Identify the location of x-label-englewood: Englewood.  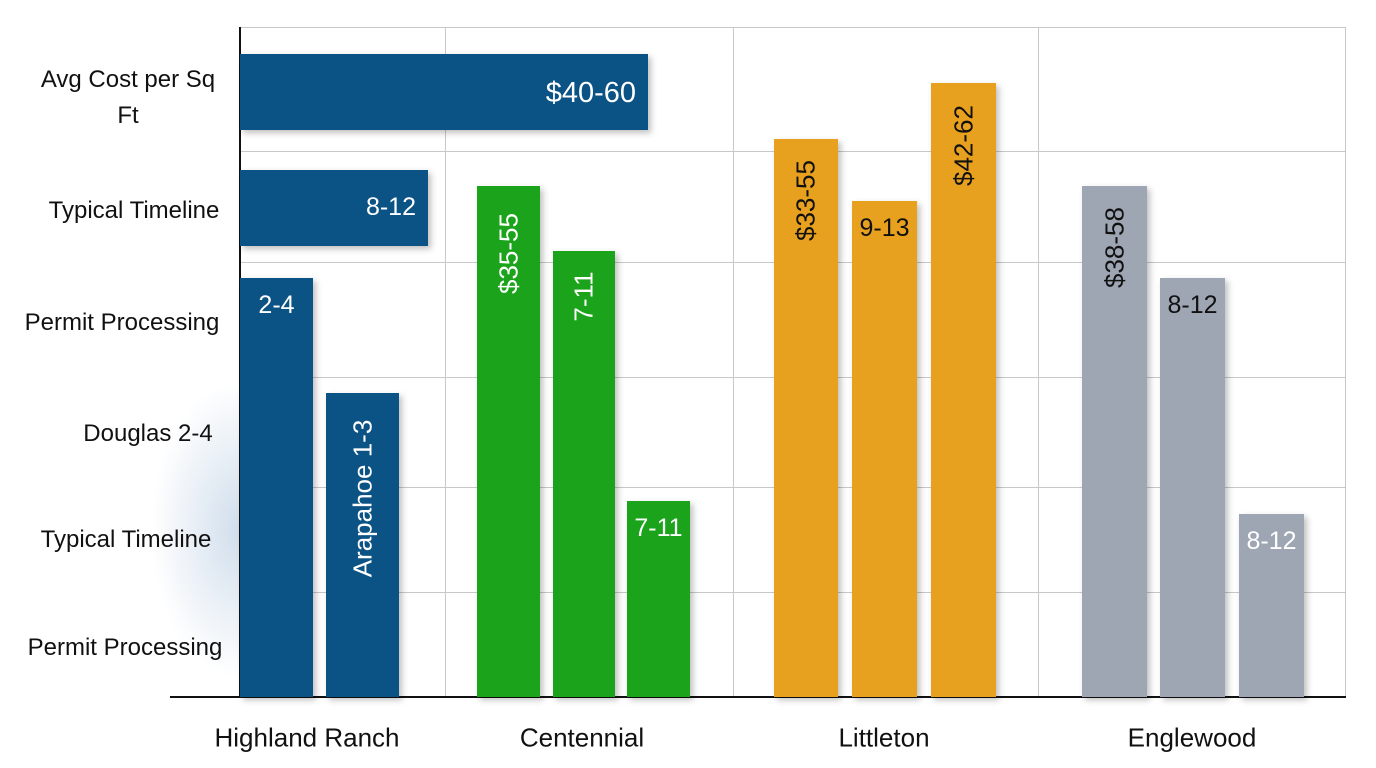
(1192, 737).